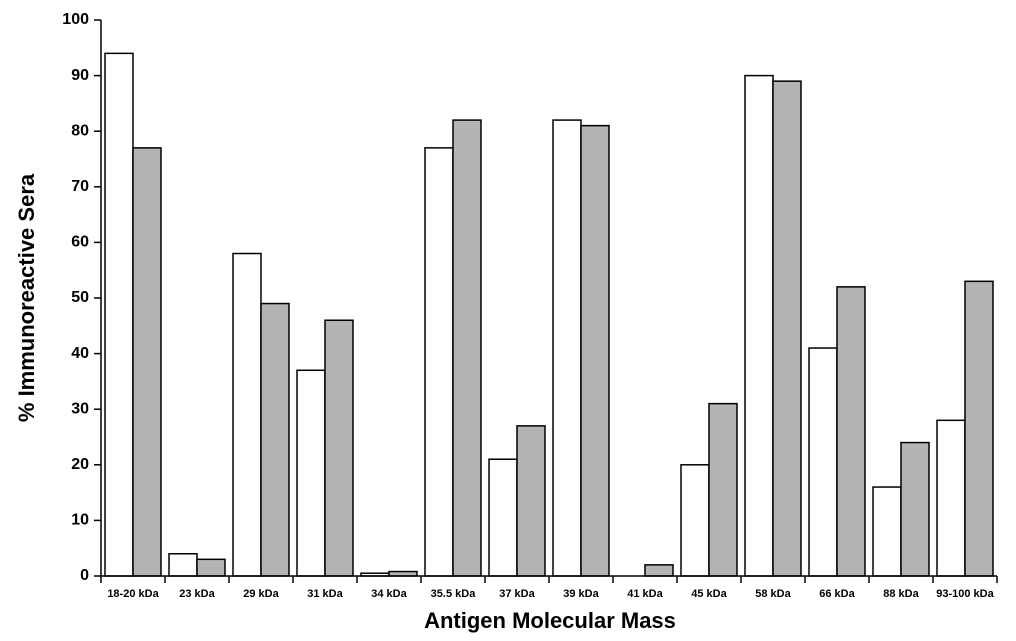  What do you see at coordinates (837, 594) in the screenshot?
I see `x-tick-label: 66 kDa` at bounding box center [837, 594].